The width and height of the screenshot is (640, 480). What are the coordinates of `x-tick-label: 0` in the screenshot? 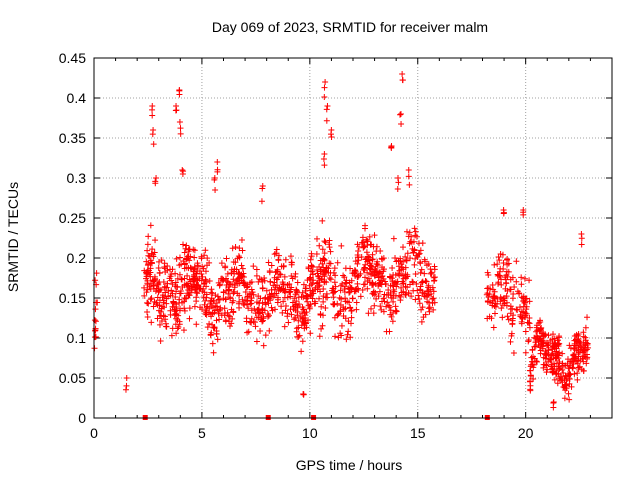 It's located at (94, 433).